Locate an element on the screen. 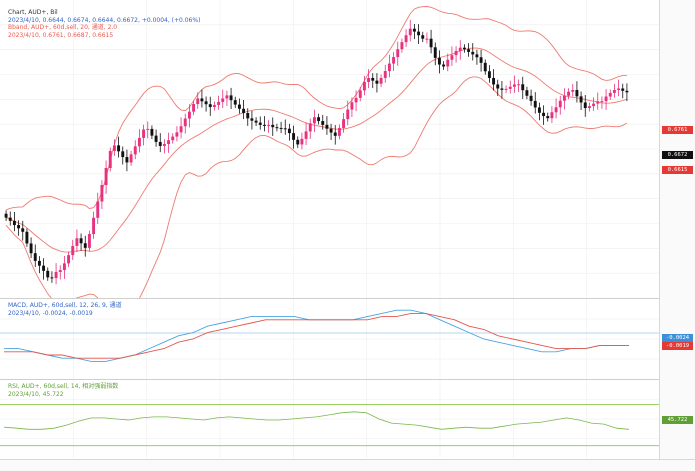 This screenshot has height=471, width=695. rsi-values: 2023/4/10, 45.722 is located at coordinates (36, 394).